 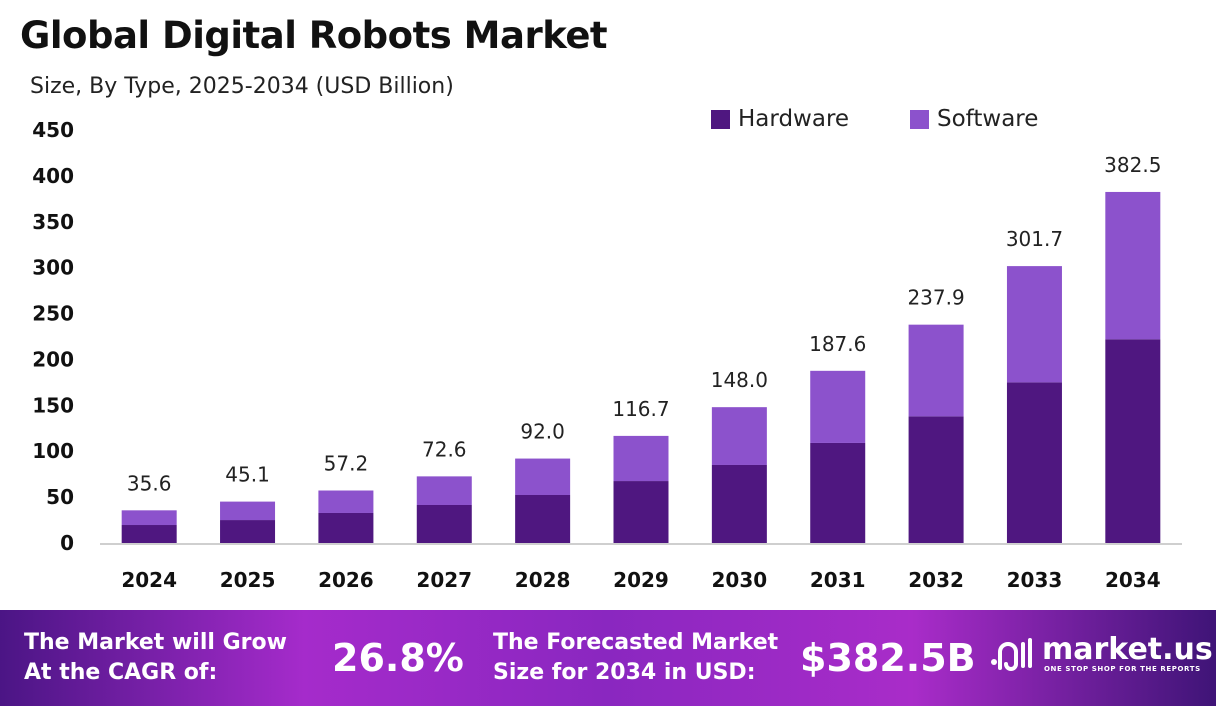 What do you see at coordinates (988, 119) in the screenshot?
I see `legend-label-software: Software` at bounding box center [988, 119].